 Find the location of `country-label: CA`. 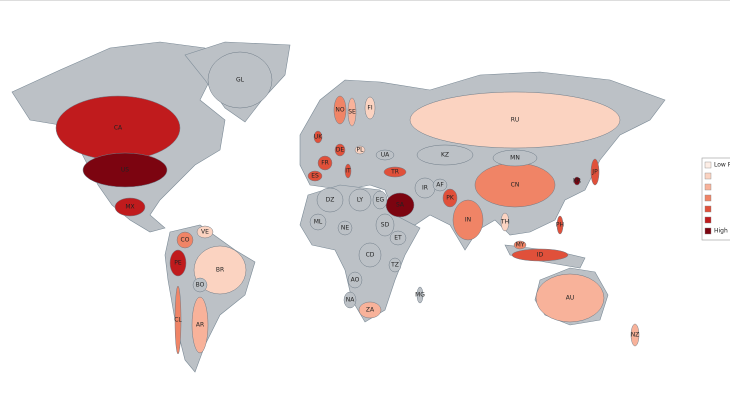

country-label: CA is located at coordinates (118, 128).